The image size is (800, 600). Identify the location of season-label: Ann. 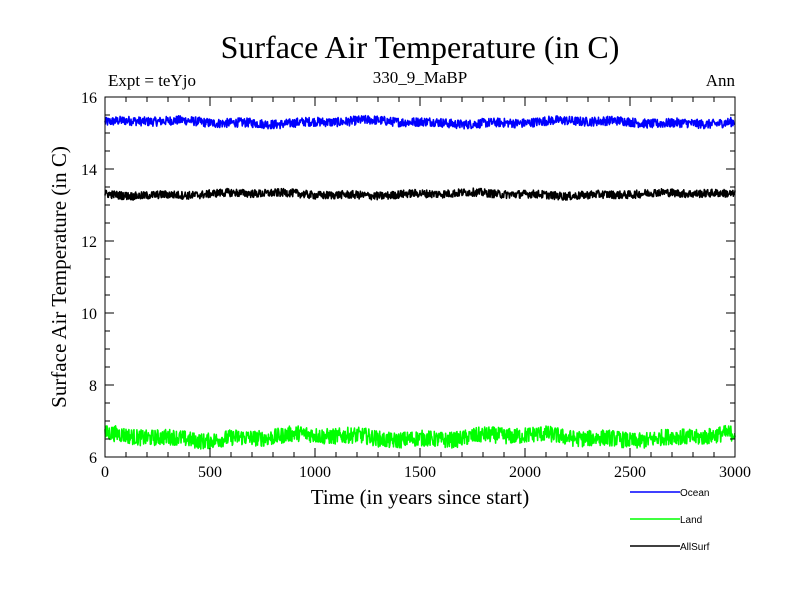
(721, 80).